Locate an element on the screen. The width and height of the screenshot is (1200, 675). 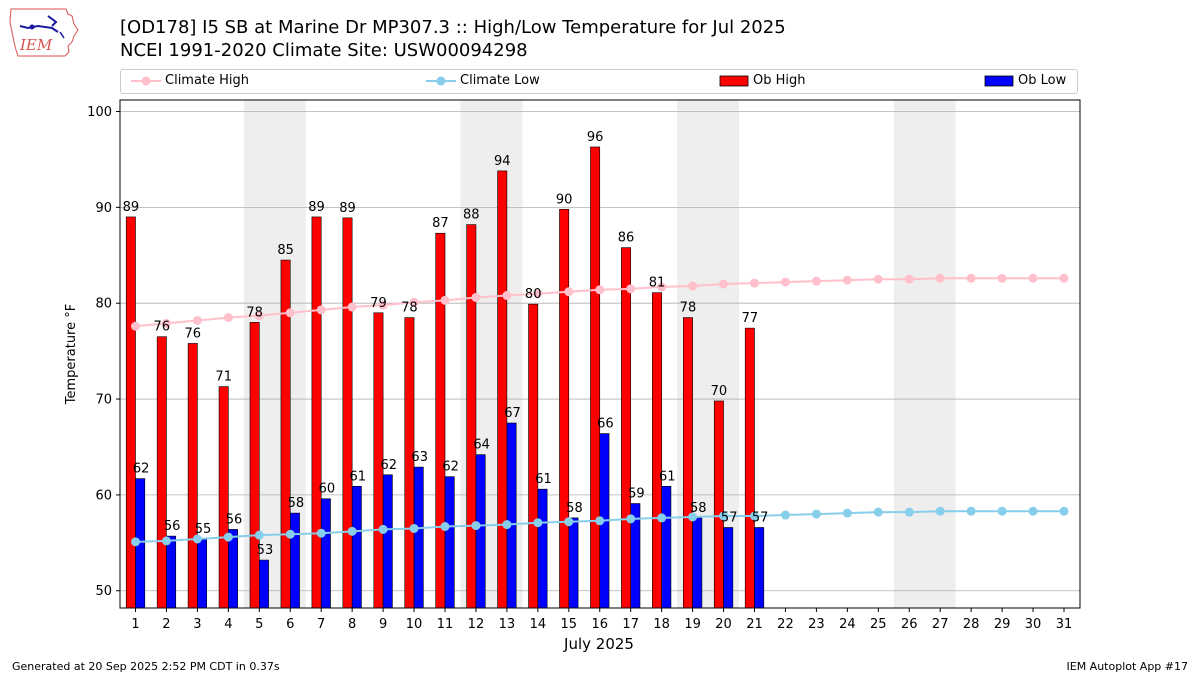
x-tick-label: 23 is located at coordinates (816, 624).